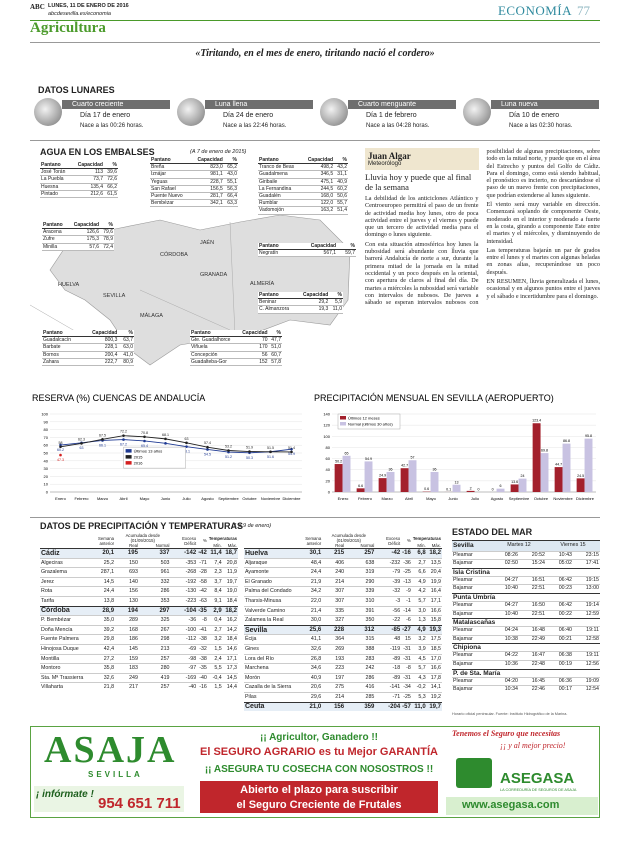 The height and width of the screenshot is (846, 620). I want to click on dam-cell: 228,7, so click(207, 182).